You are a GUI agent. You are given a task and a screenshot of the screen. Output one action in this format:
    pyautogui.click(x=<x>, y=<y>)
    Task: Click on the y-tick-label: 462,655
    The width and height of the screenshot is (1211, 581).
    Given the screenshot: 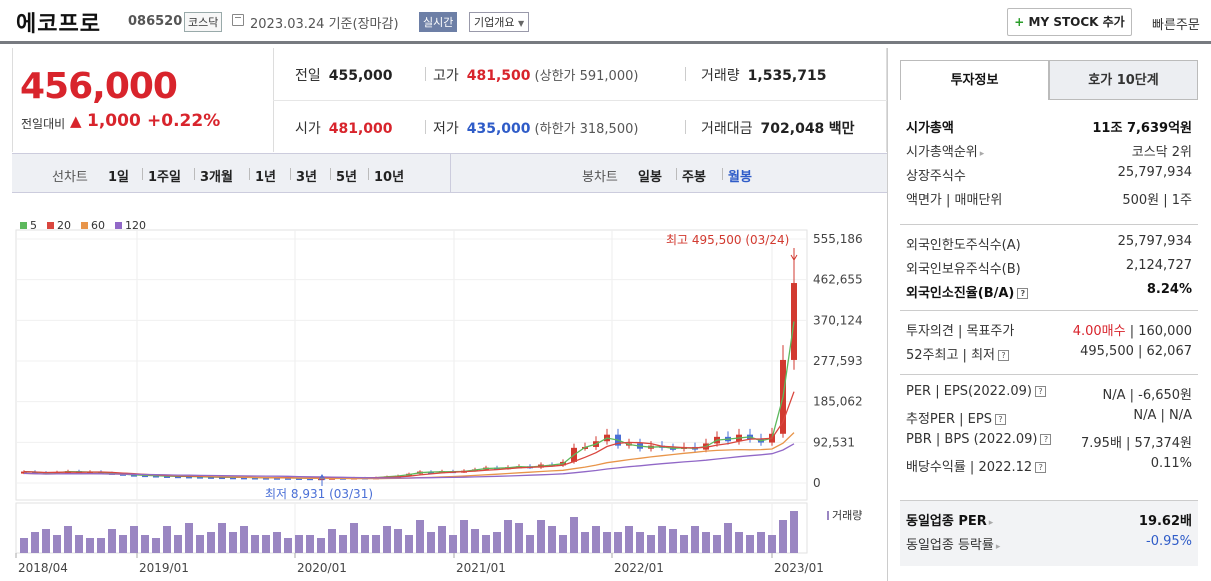 What is the action you would take?
    pyautogui.click(x=838, y=280)
    